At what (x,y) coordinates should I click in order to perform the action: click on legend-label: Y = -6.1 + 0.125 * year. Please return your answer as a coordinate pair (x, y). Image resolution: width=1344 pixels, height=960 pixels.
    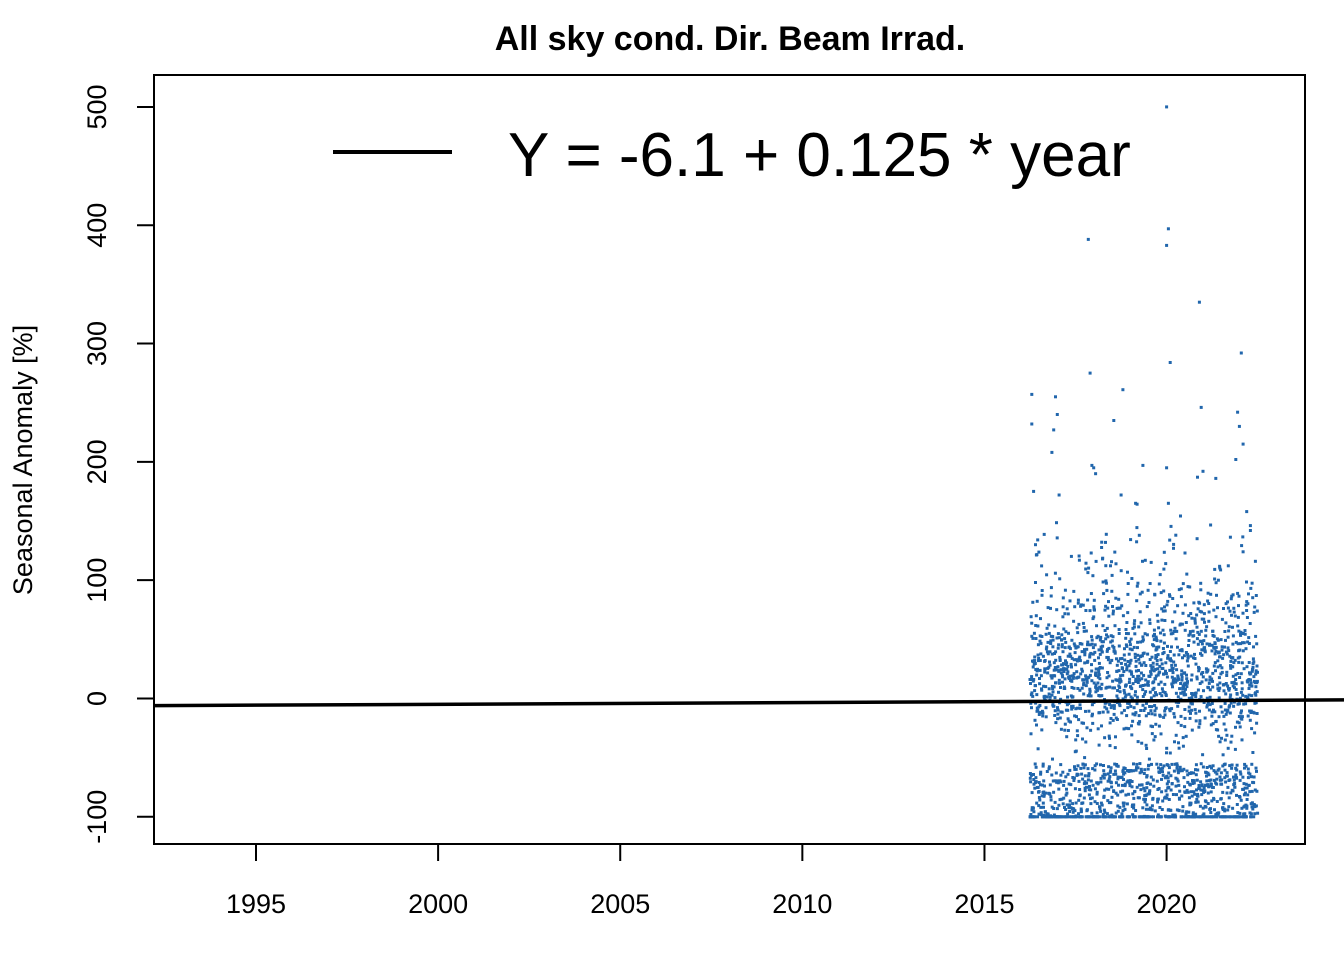
    Looking at the image, I should click on (819, 155).